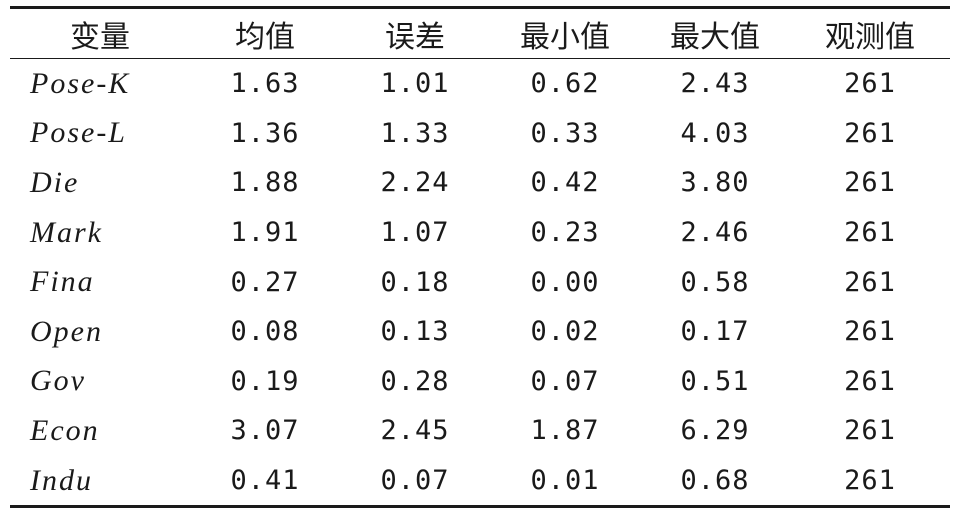  Describe the element at coordinates (415, 84) in the screenshot. I see `cell-error: 1.01` at that location.